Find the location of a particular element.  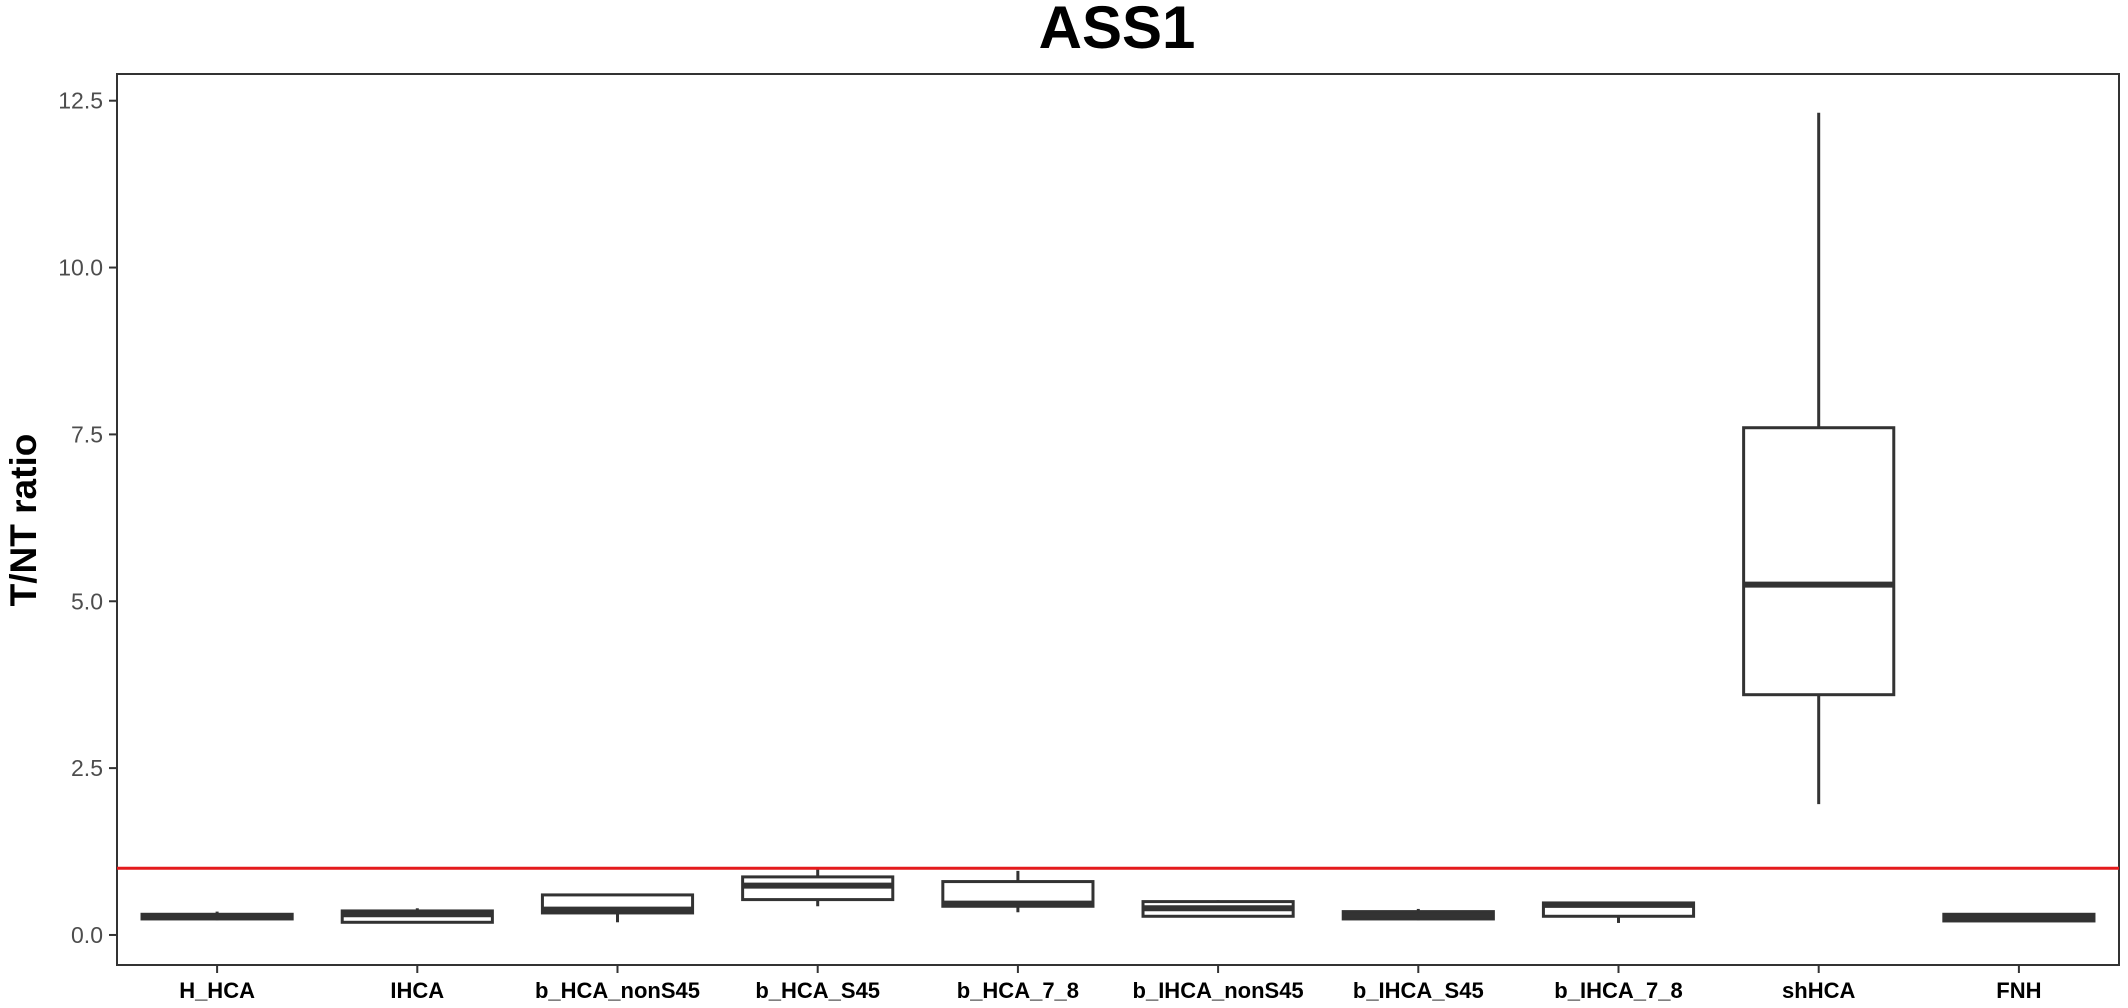

box-H_HCA is located at coordinates (217, 916).